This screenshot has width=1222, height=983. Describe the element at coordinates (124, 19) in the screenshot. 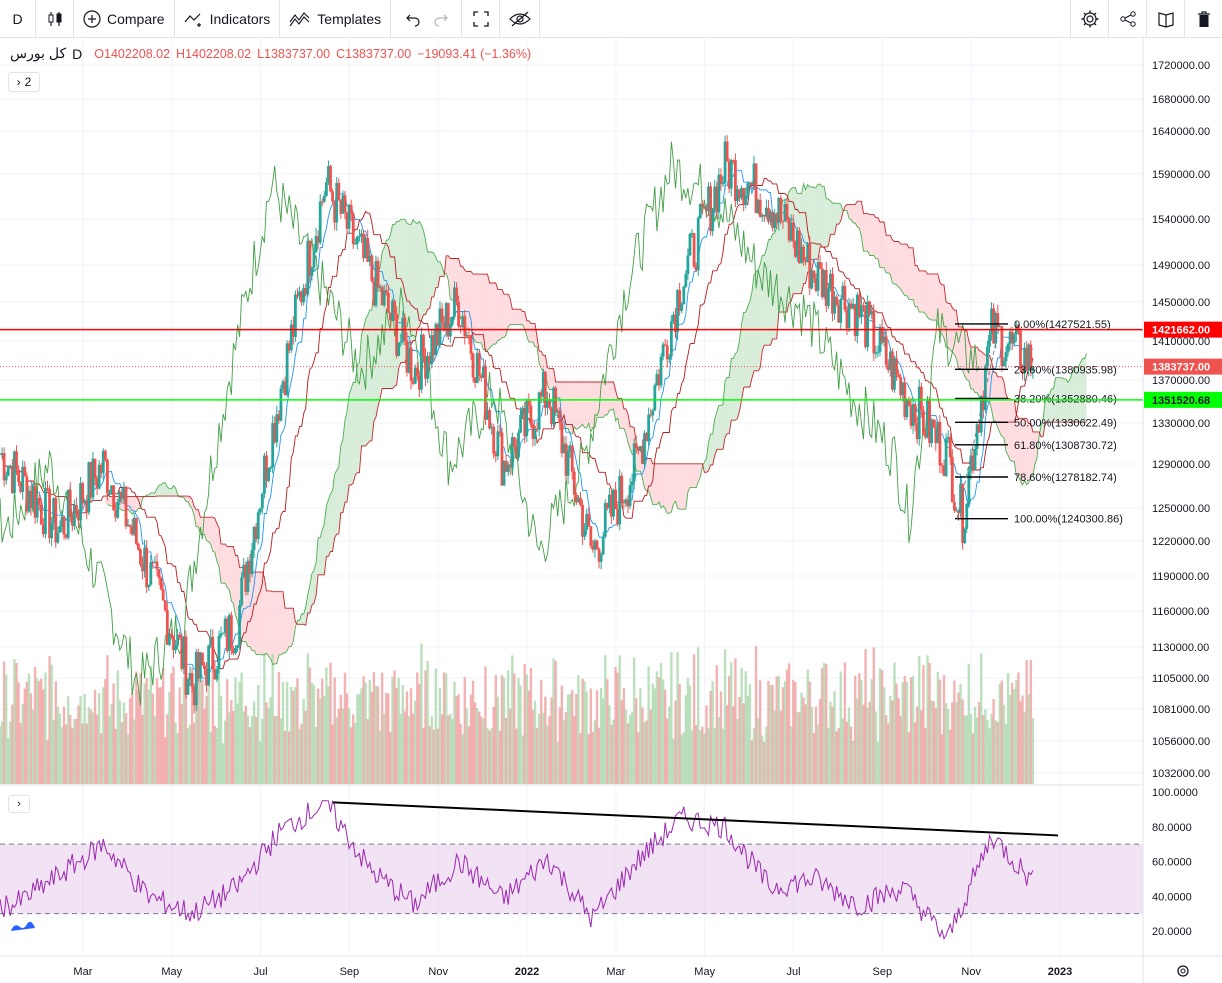

I see `compare-button: Compare` at that location.